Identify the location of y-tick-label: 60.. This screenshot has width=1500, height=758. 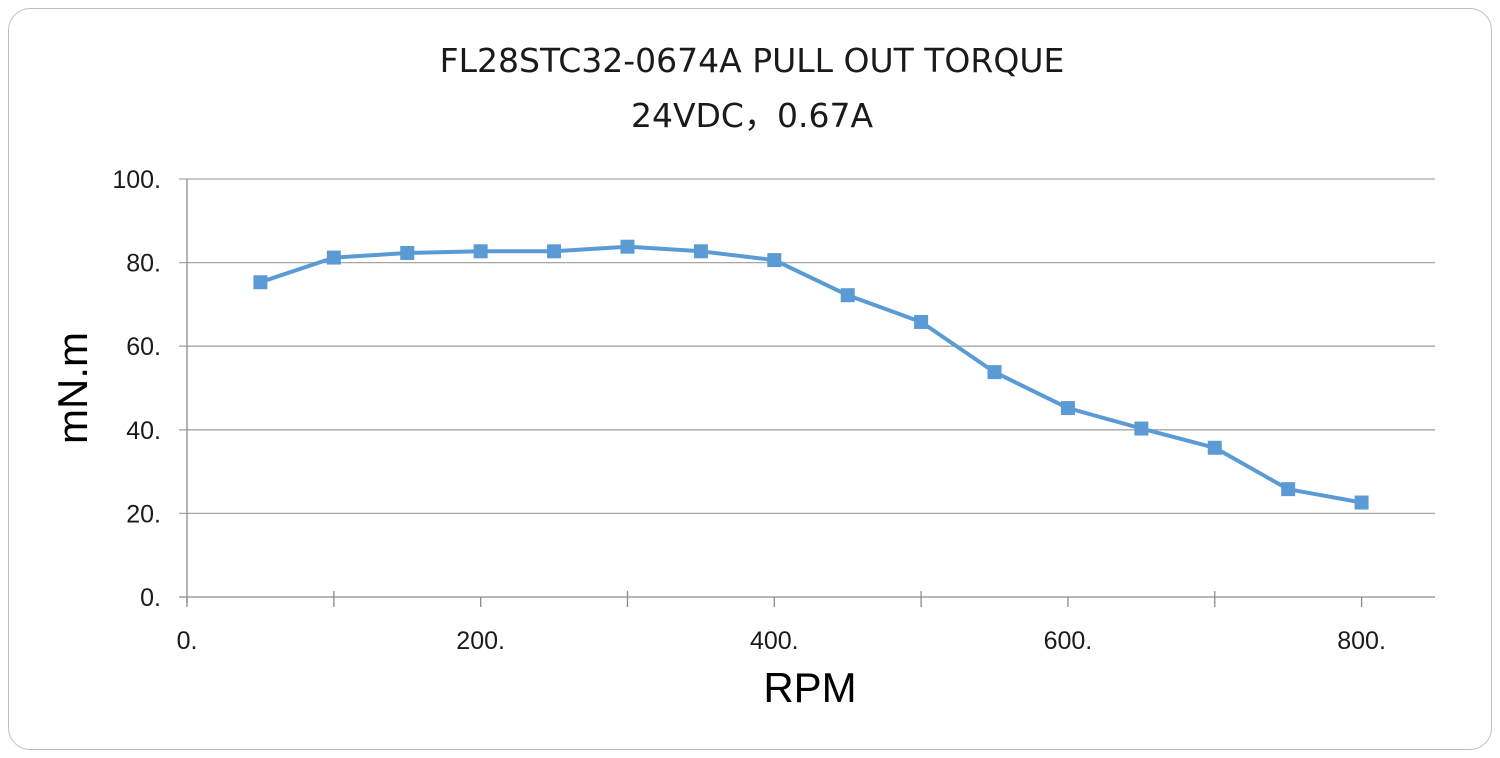
(143, 347).